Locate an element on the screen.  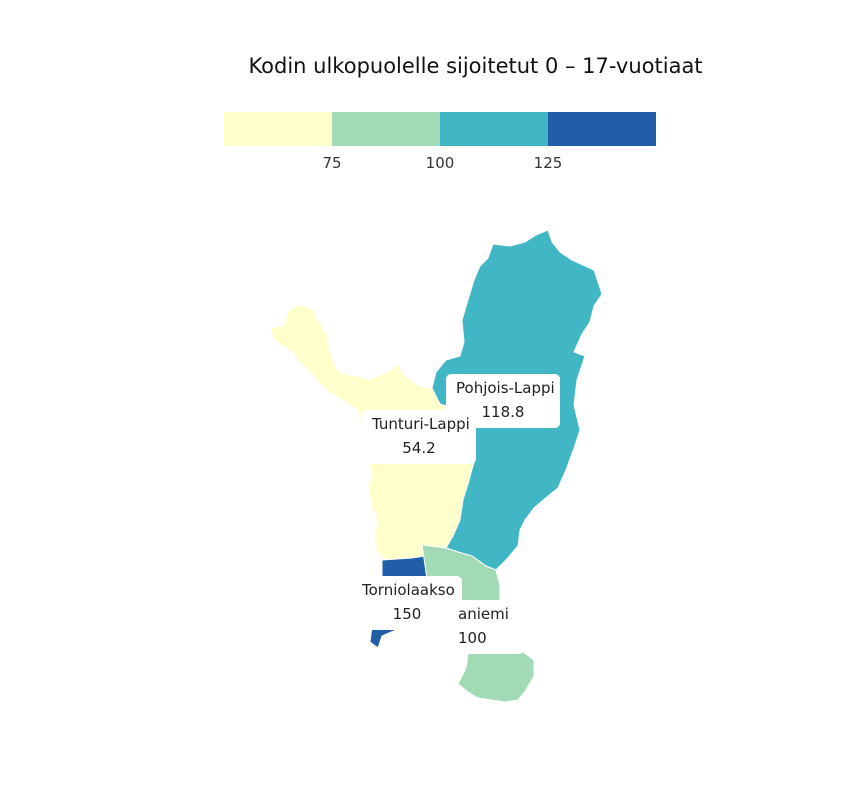
label-pohjois-lappi: Pohjois-Lappi 118.8 is located at coordinates (503, 401).